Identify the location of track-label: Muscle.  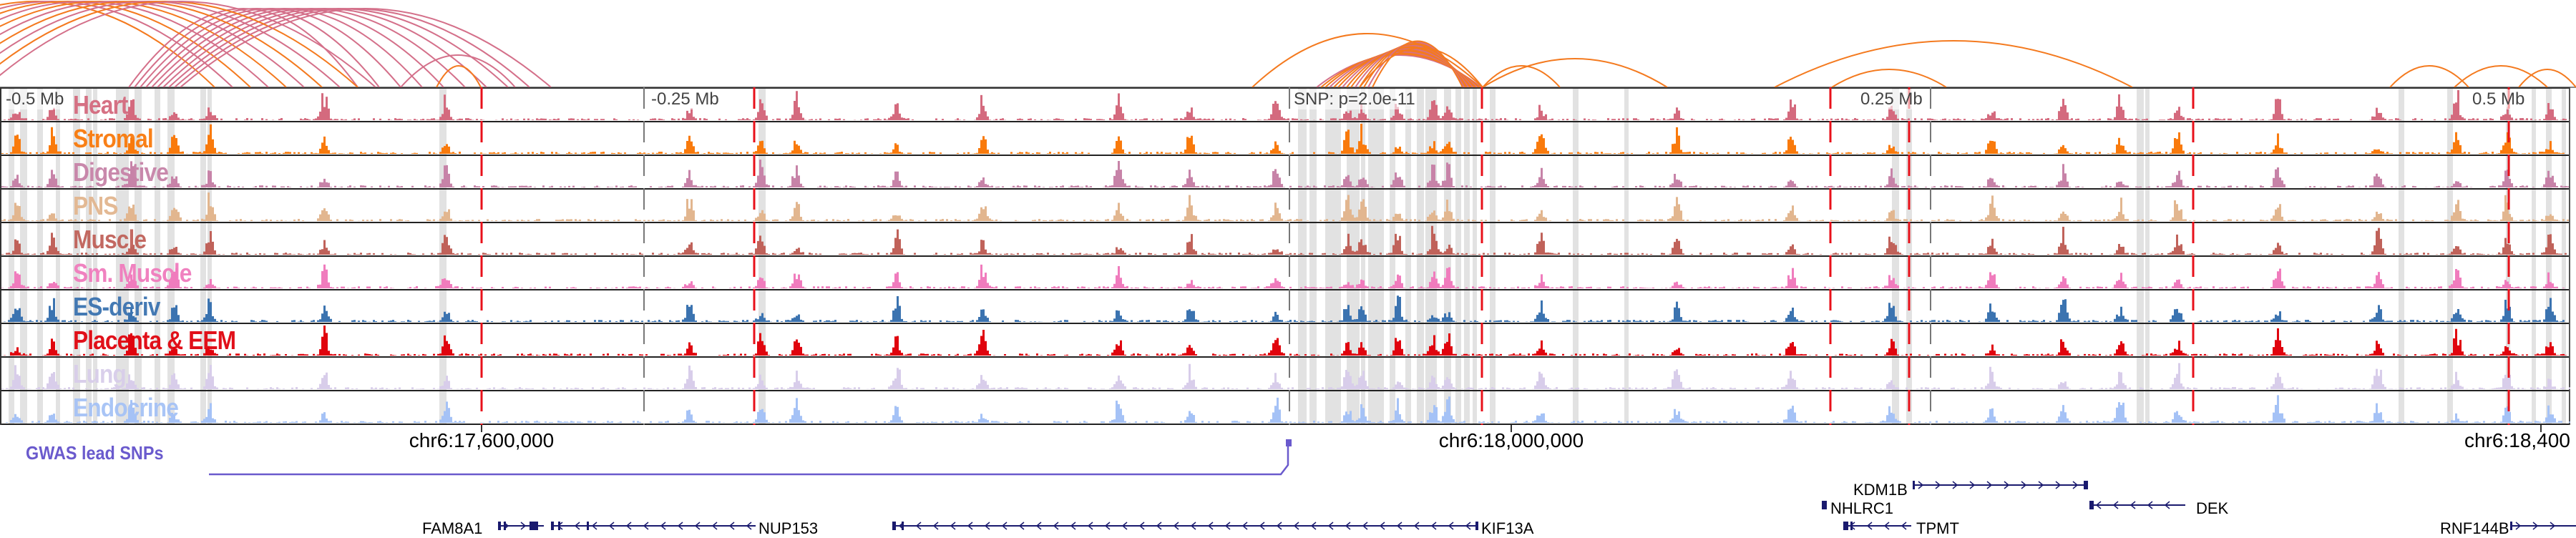
(110, 240).